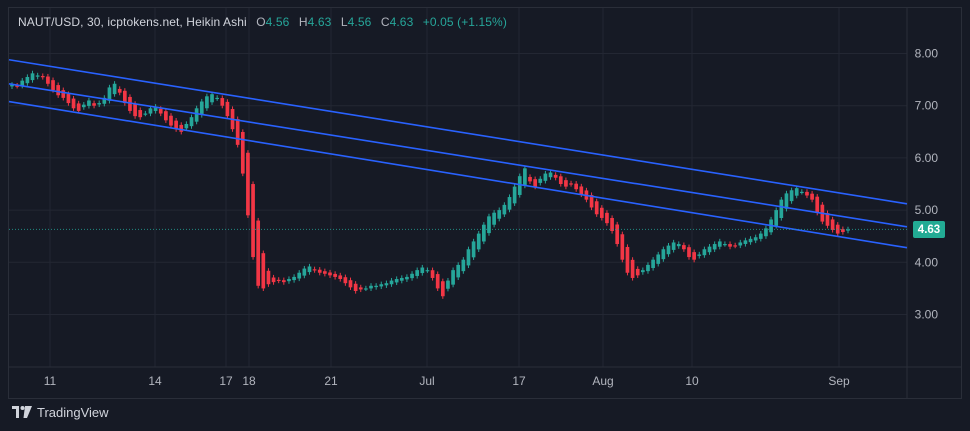 The width and height of the screenshot is (970, 431). What do you see at coordinates (344, 22) in the screenshot?
I see `legend-low-label: L` at bounding box center [344, 22].